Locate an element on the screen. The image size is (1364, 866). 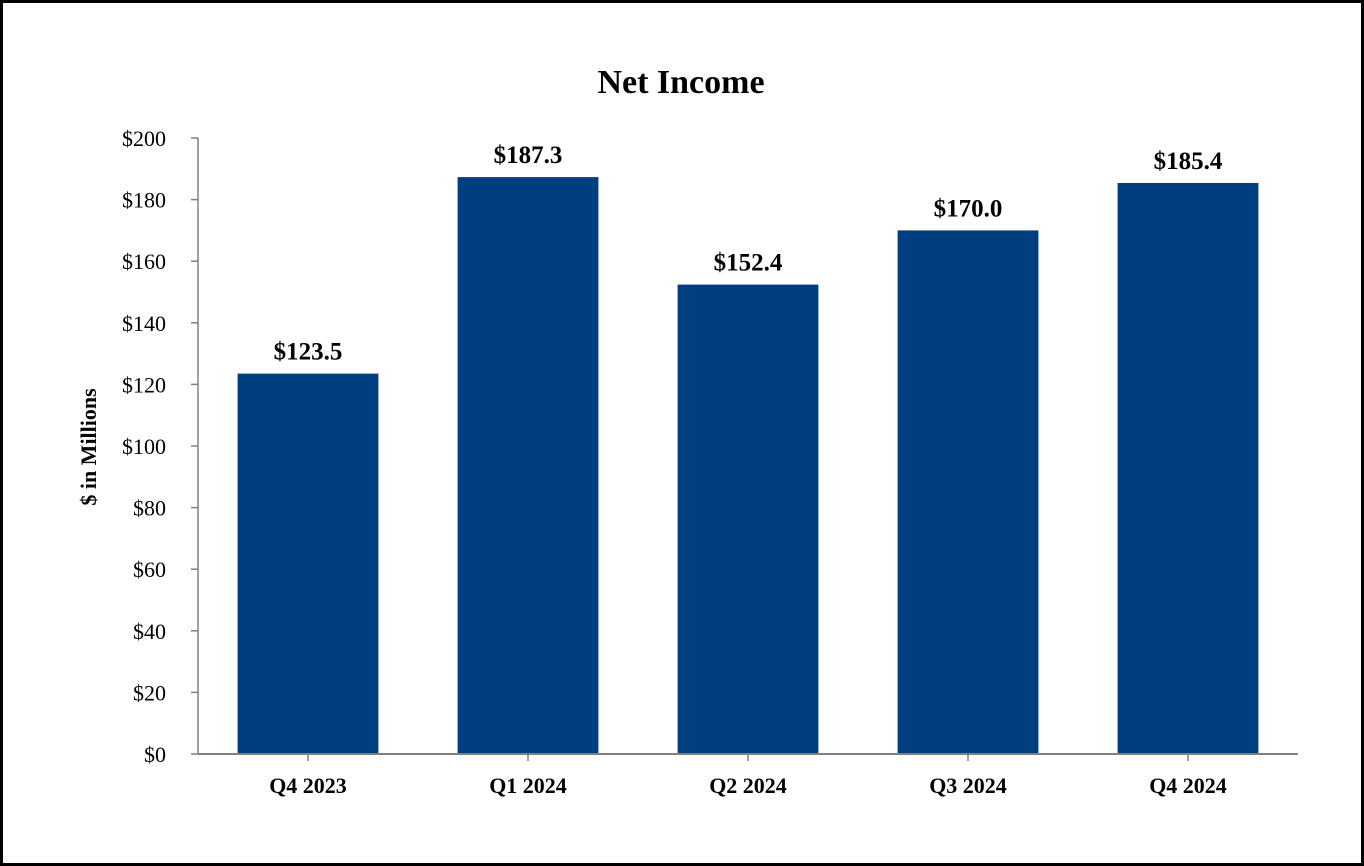
data-label: $185.4 is located at coordinates (1188, 161).